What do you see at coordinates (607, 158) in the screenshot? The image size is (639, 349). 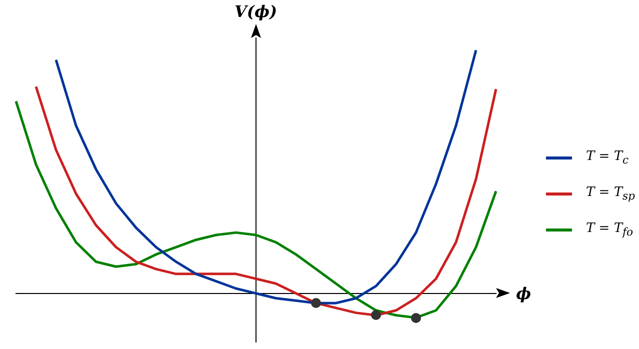 I see `legend-label: T = T$_{c}$` at bounding box center [607, 158].